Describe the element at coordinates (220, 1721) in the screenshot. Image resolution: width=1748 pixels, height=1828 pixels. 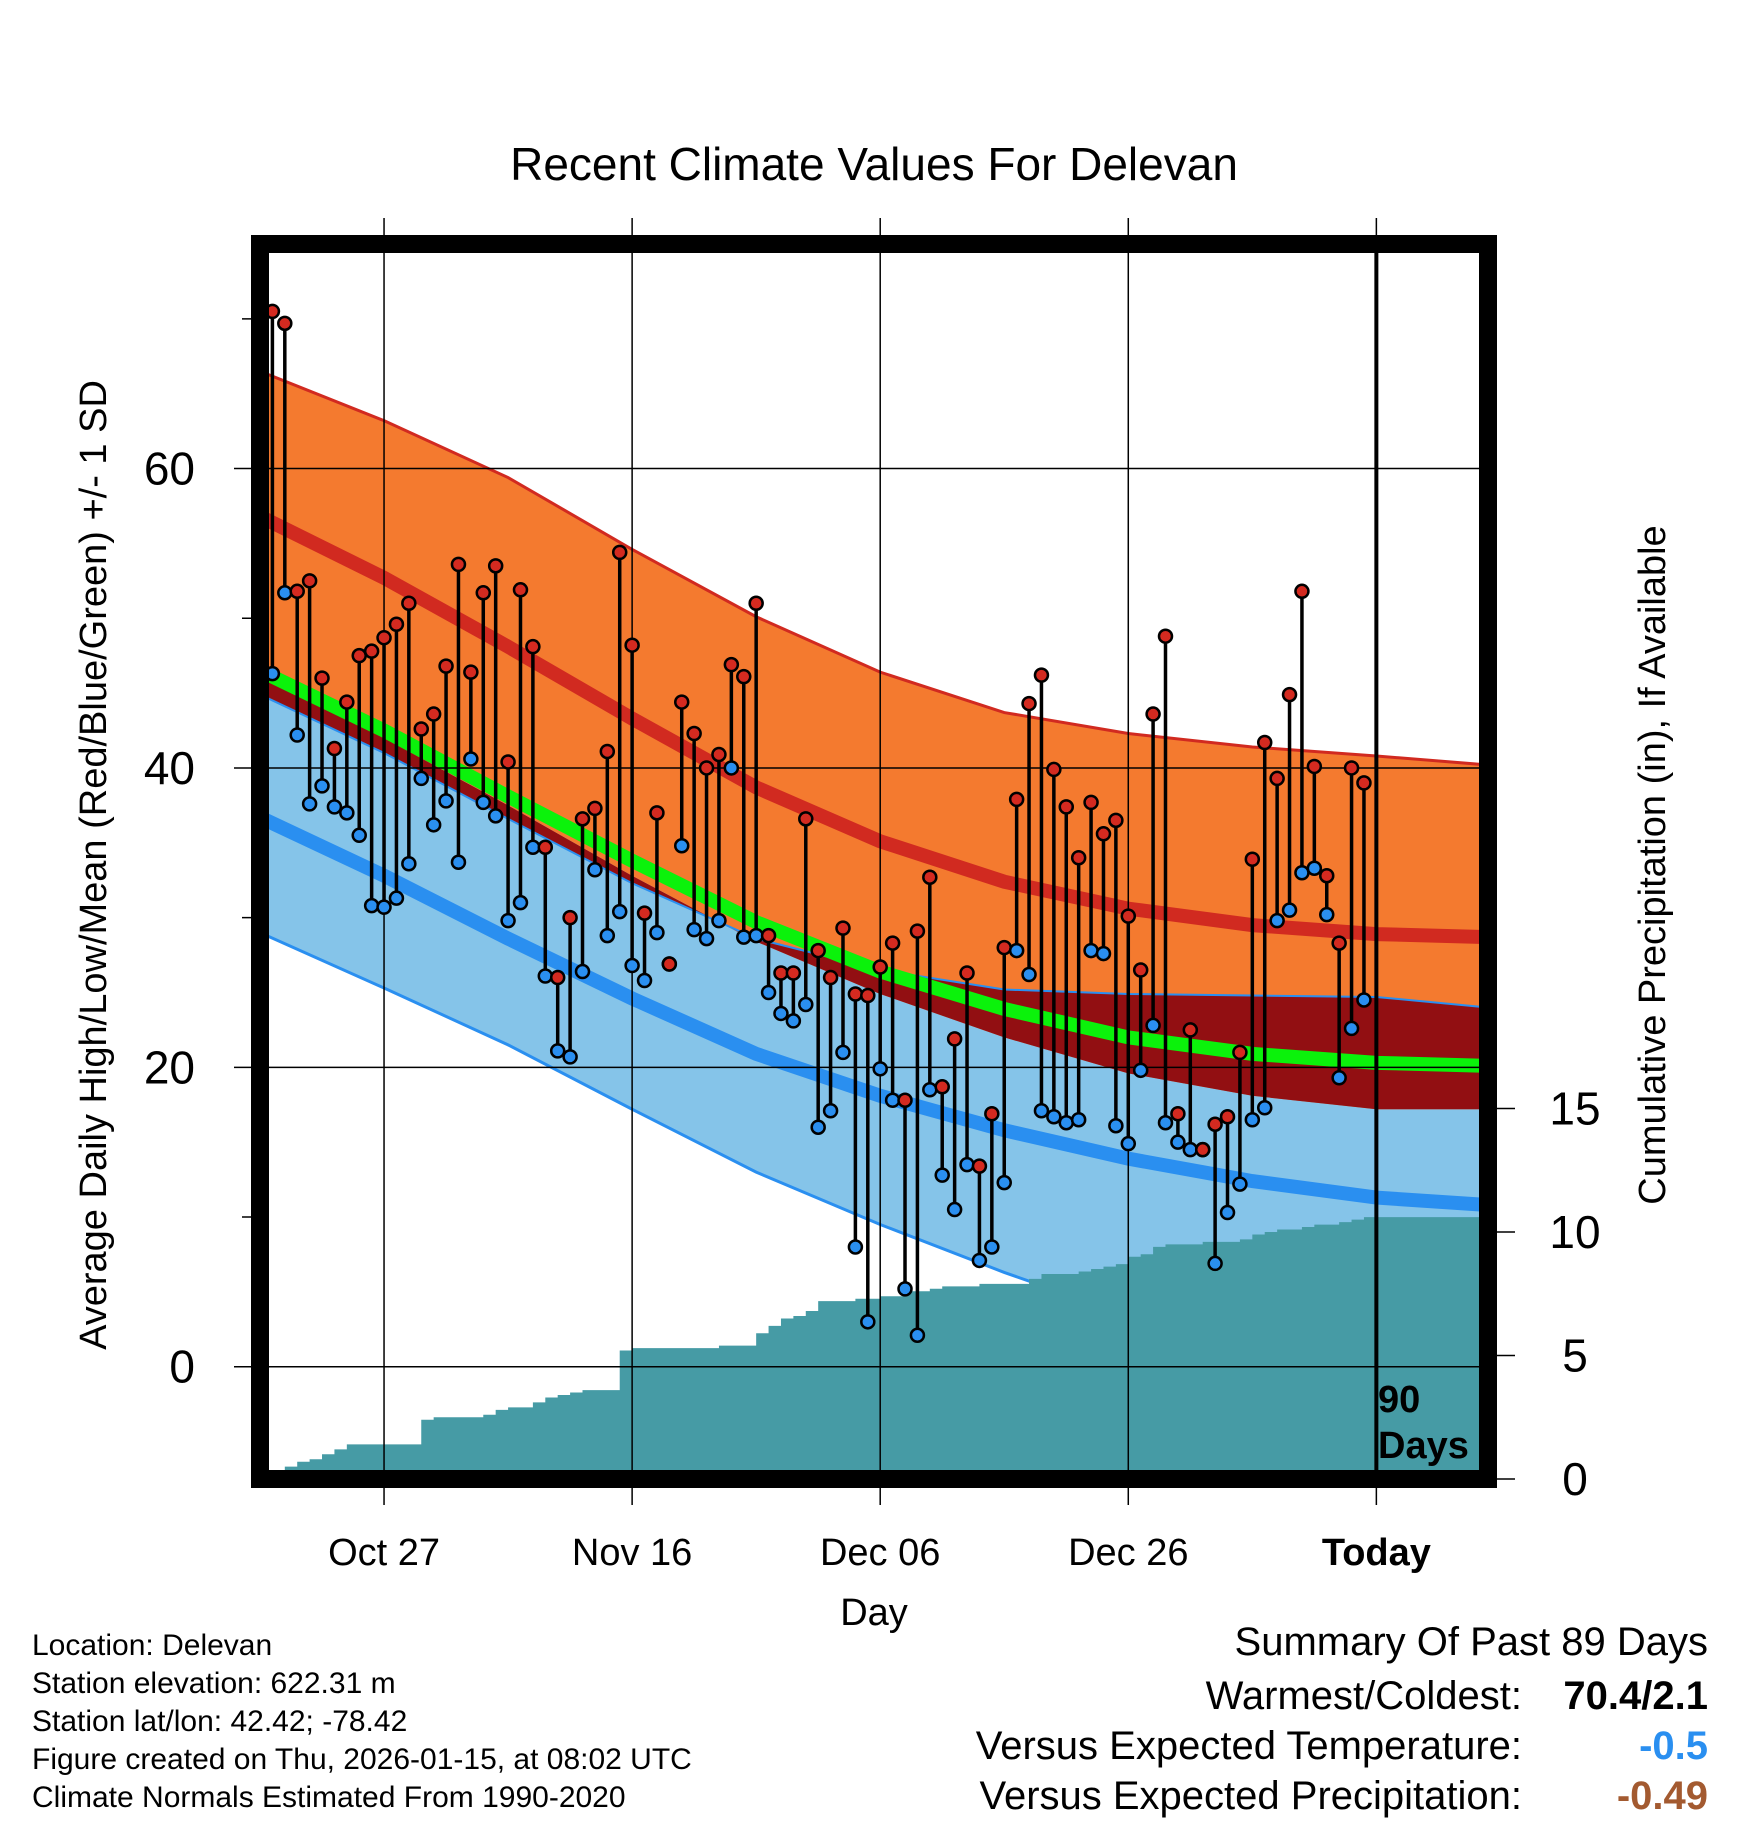
I see `latlon-text: Station lat/lon: 42.42; -78.42` at that location.